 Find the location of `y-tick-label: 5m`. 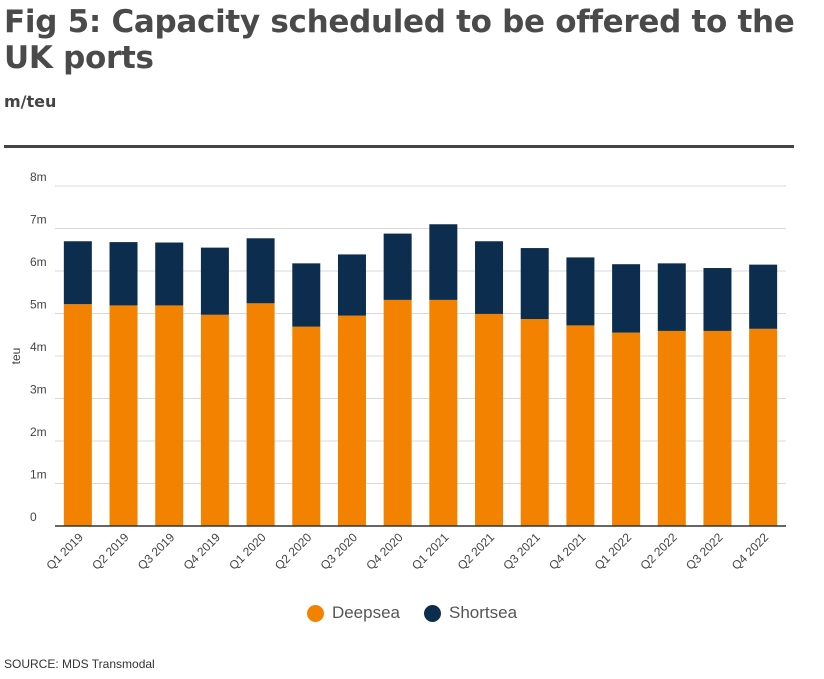

y-tick-label: 5m is located at coordinates (38, 305).